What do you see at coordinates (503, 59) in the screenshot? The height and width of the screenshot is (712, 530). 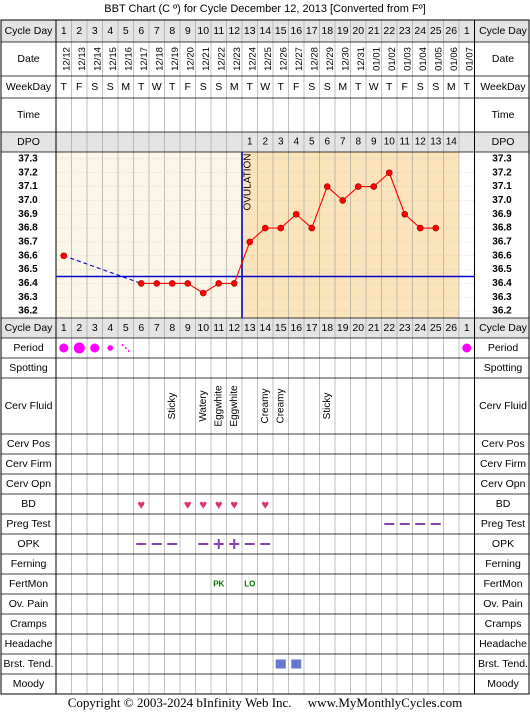 I see `row-label-right: Date` at bounding box center [503, 59].